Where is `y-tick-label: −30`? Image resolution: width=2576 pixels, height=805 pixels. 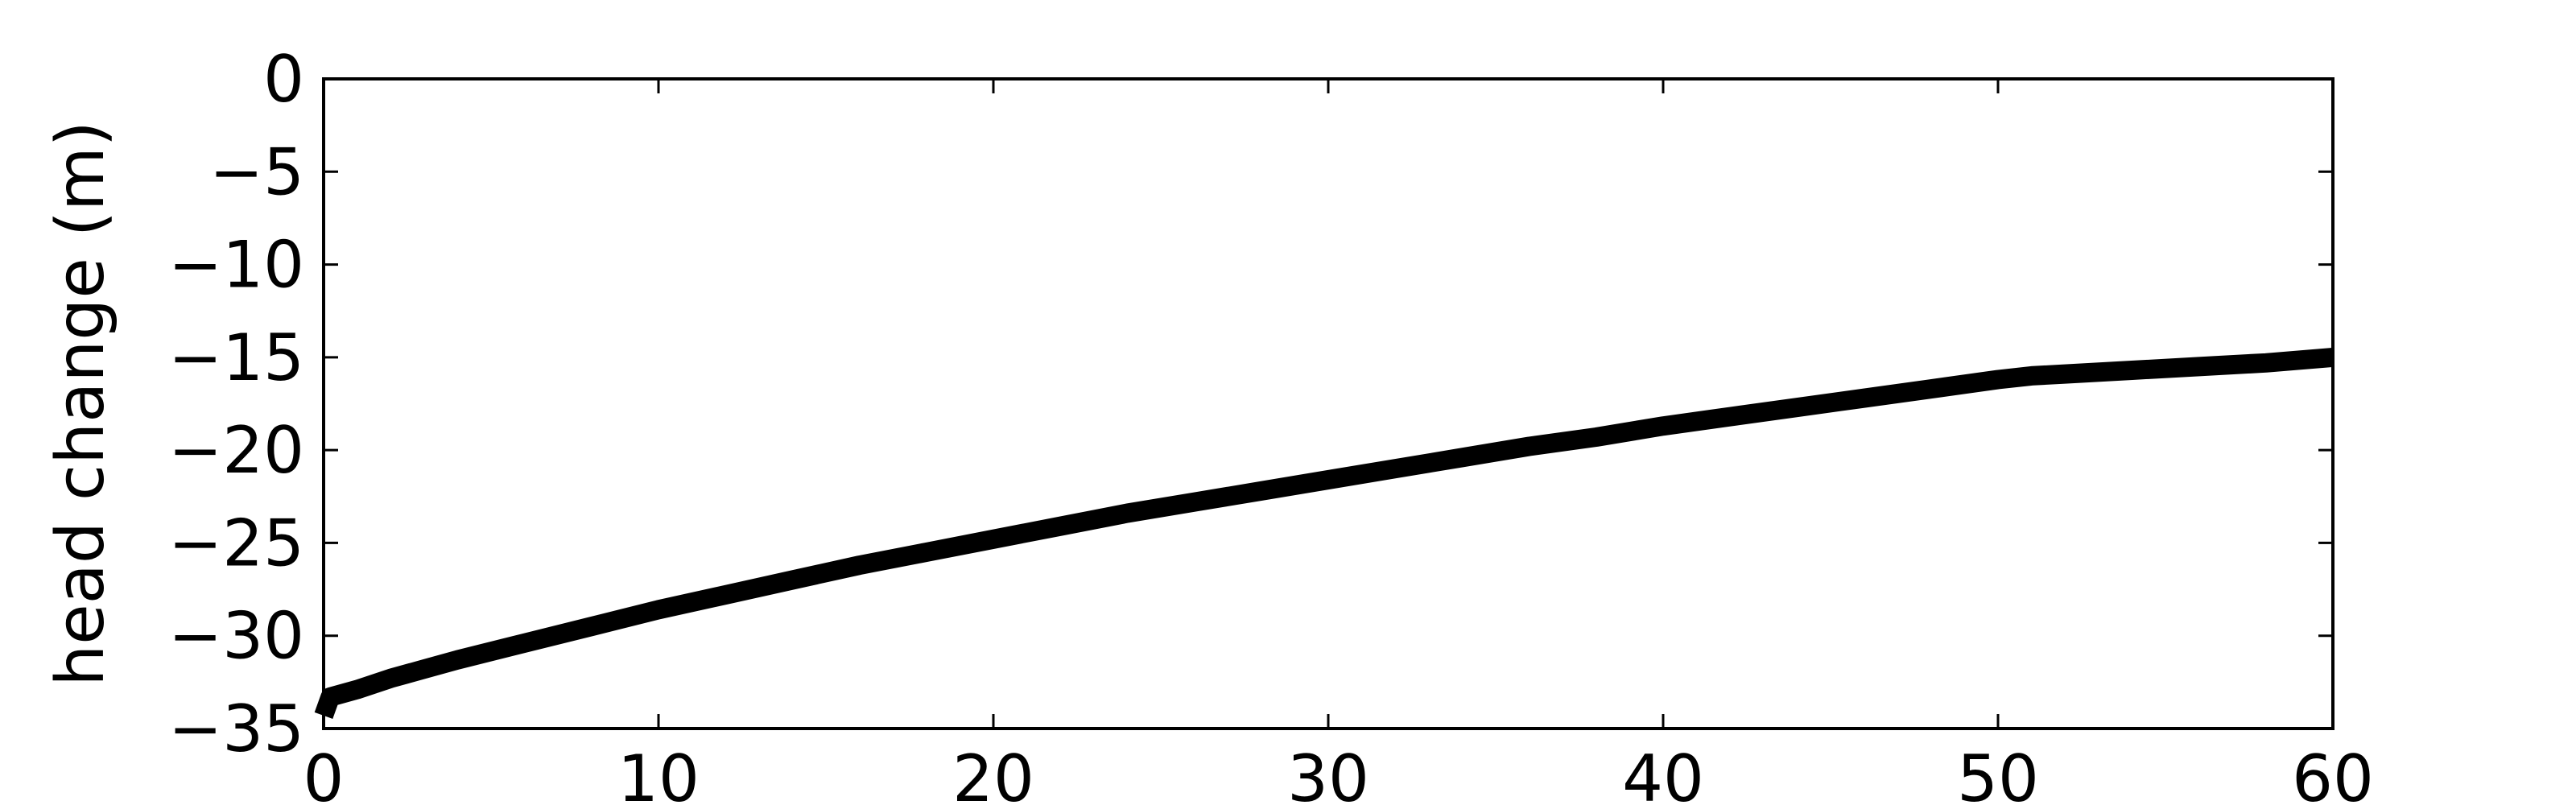
y-tick-label: −30 is located at coordinates (236, 636).